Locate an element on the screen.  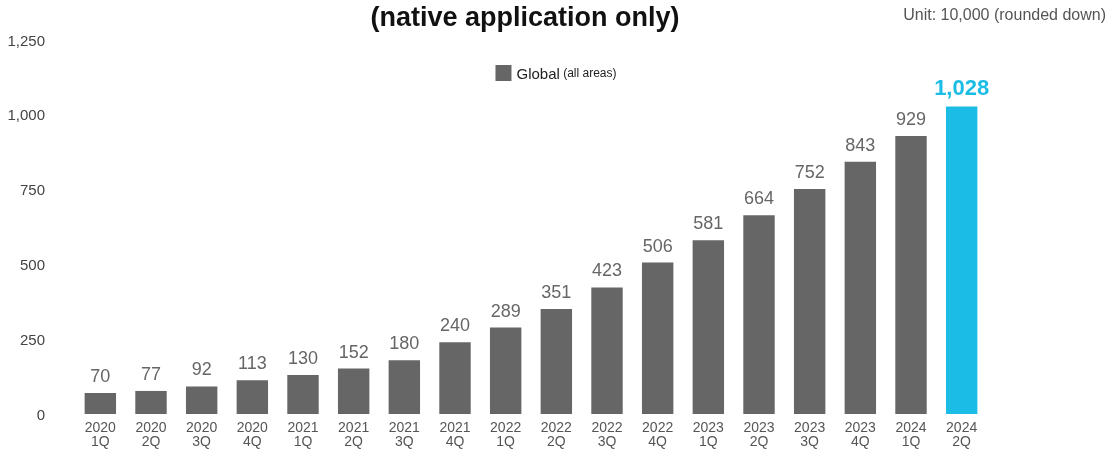
x-tick-label: 2020 2Q is located at coordinates (151, 434).